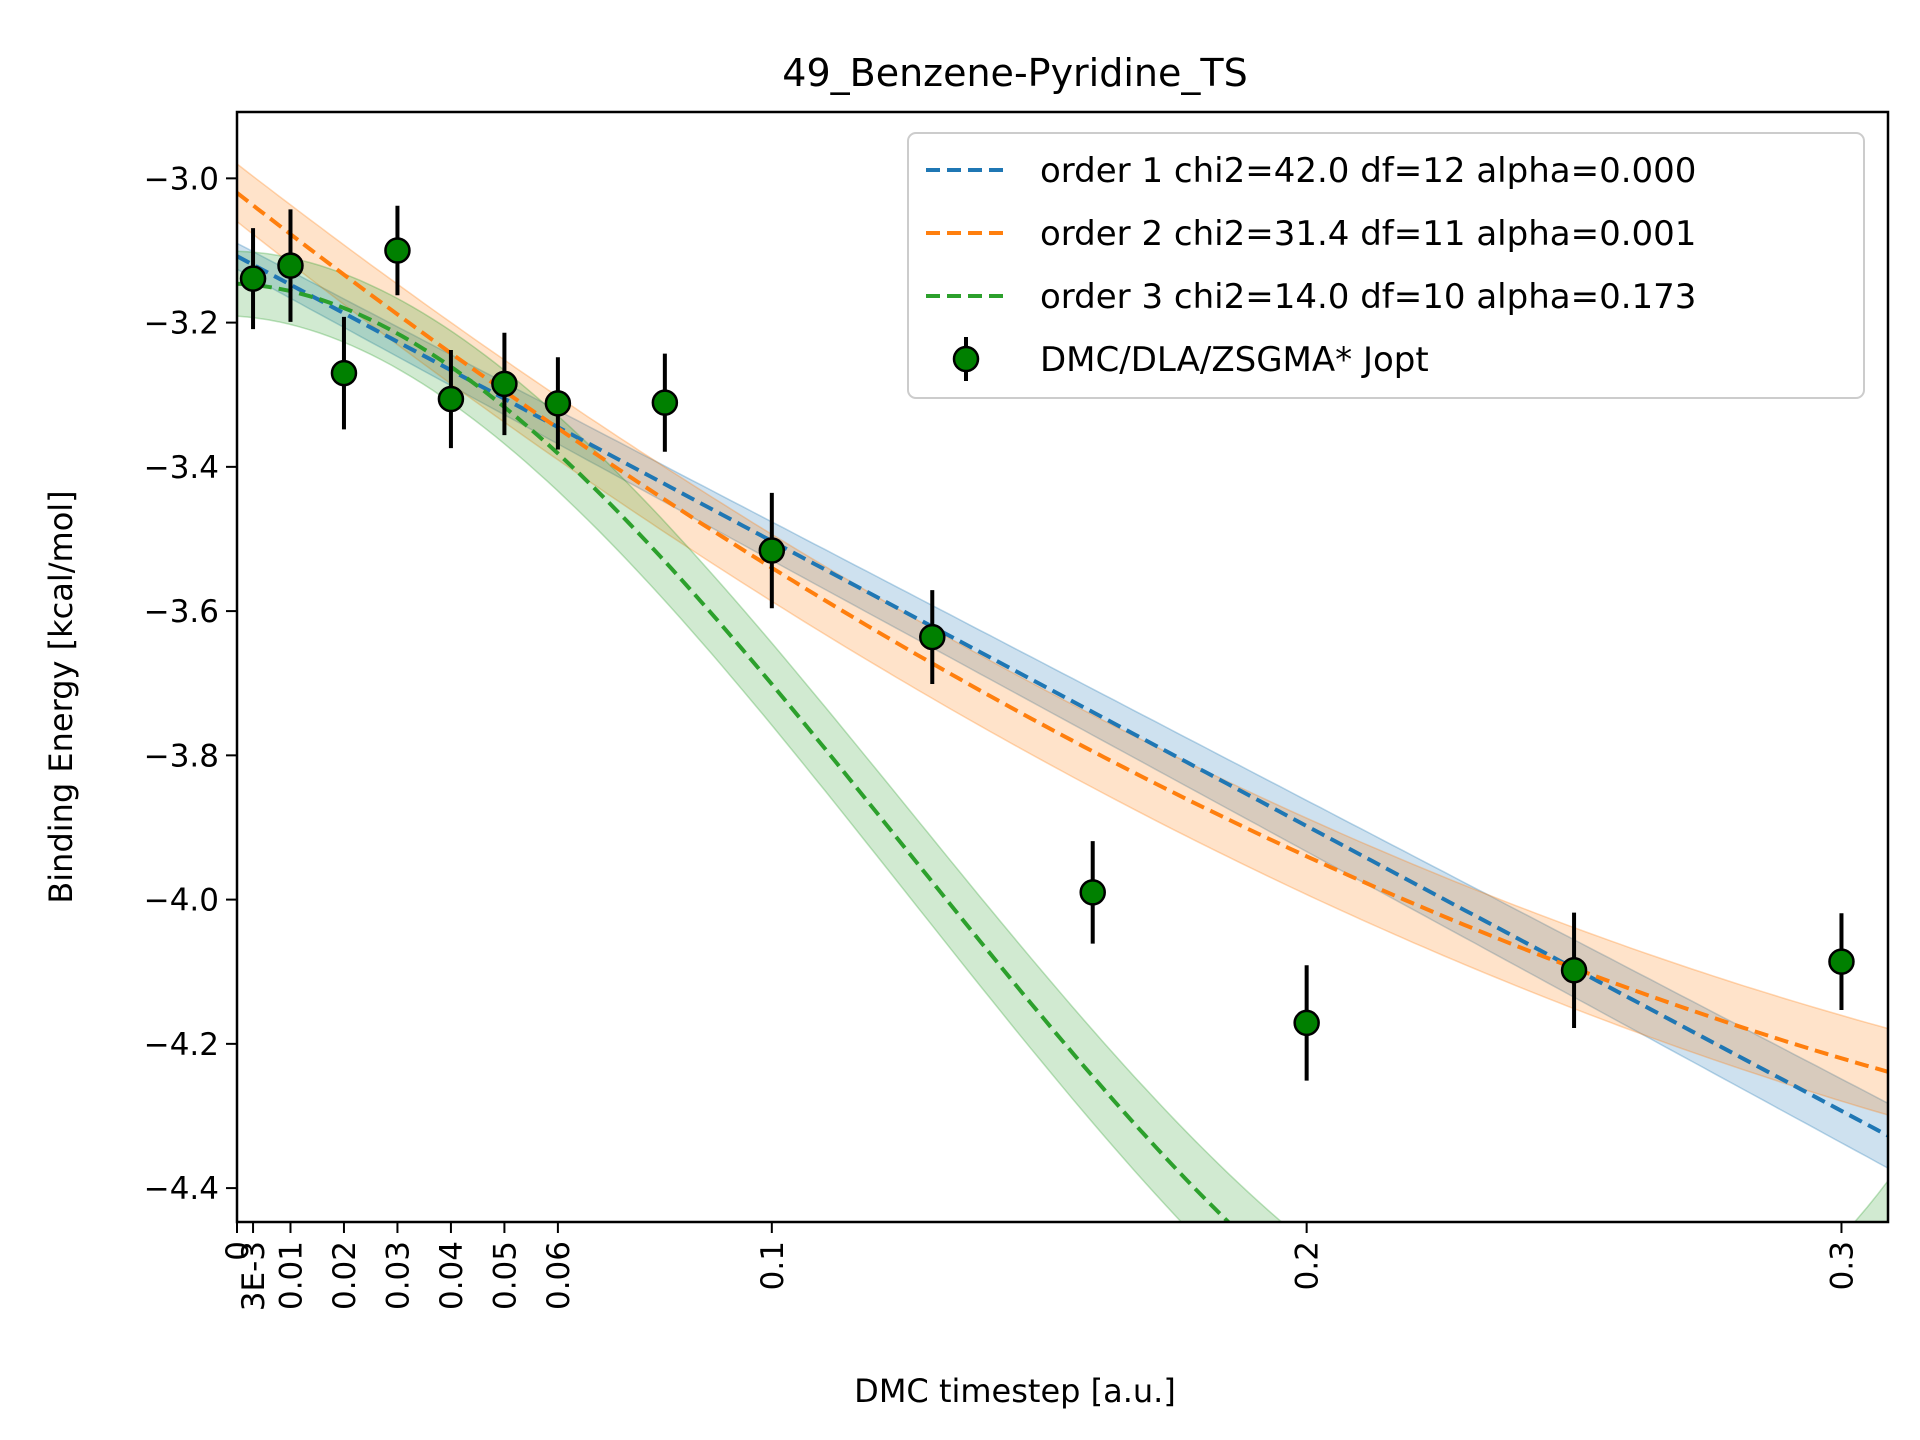 The width and height of the screenshot is (1920, 1440). Describe the element at coordinates (966, 359) in the screenshot. I see `legend-swatch-marker` at that location.